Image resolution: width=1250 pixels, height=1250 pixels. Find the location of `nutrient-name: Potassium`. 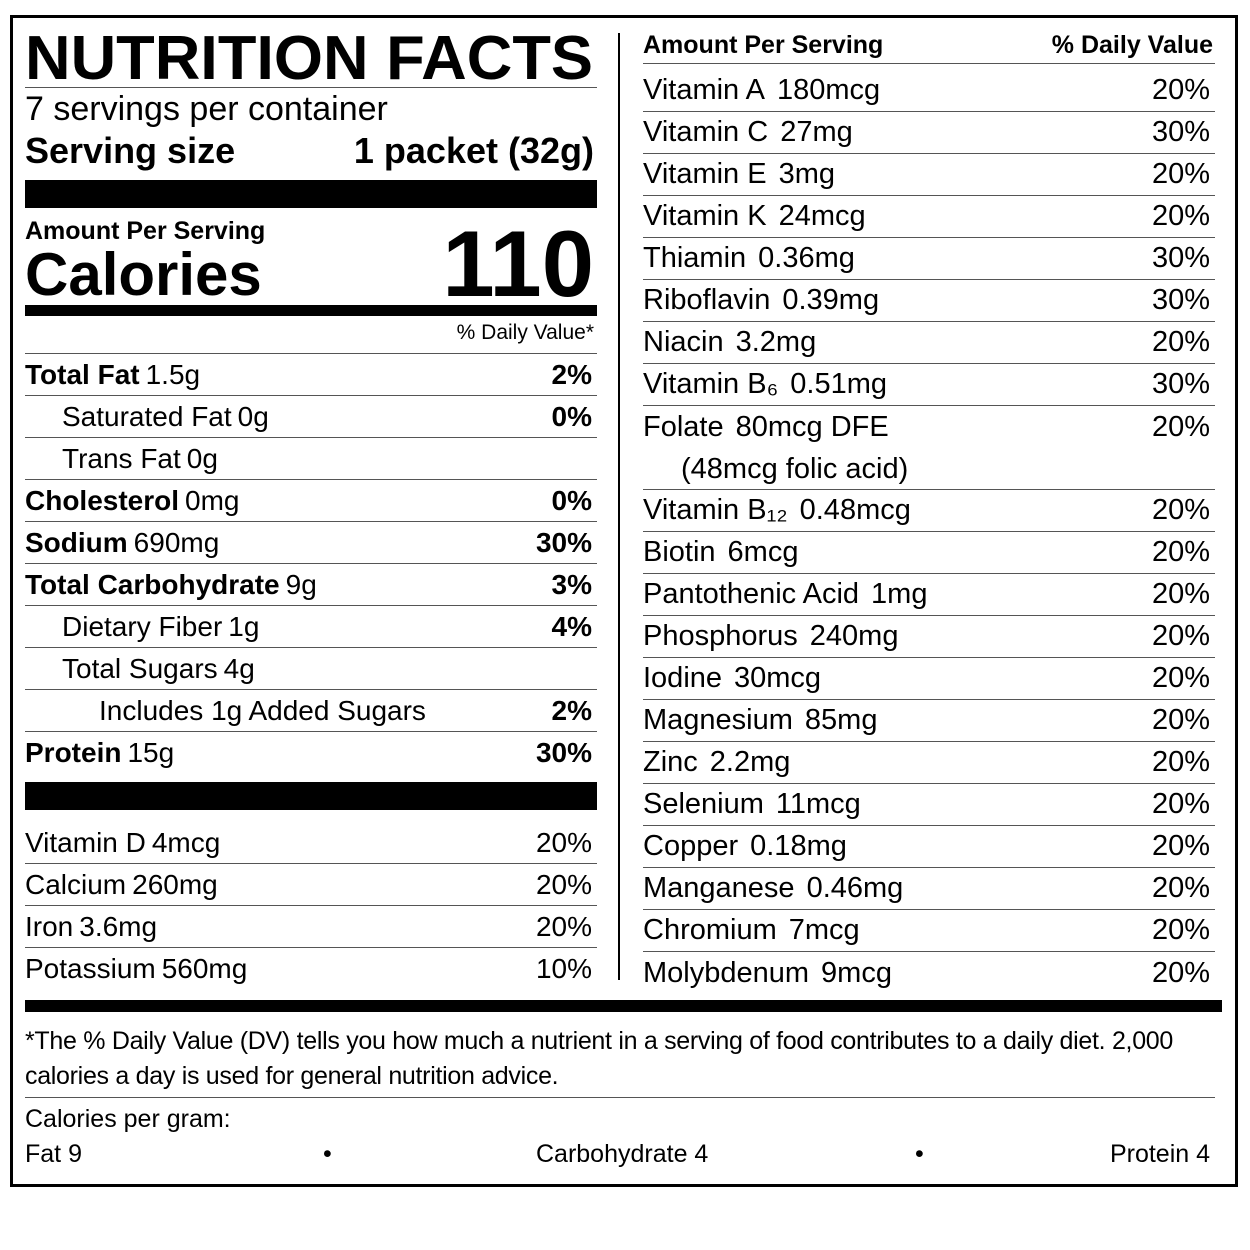

nutrient-name: Potassium is located at coordinates (90, 968).